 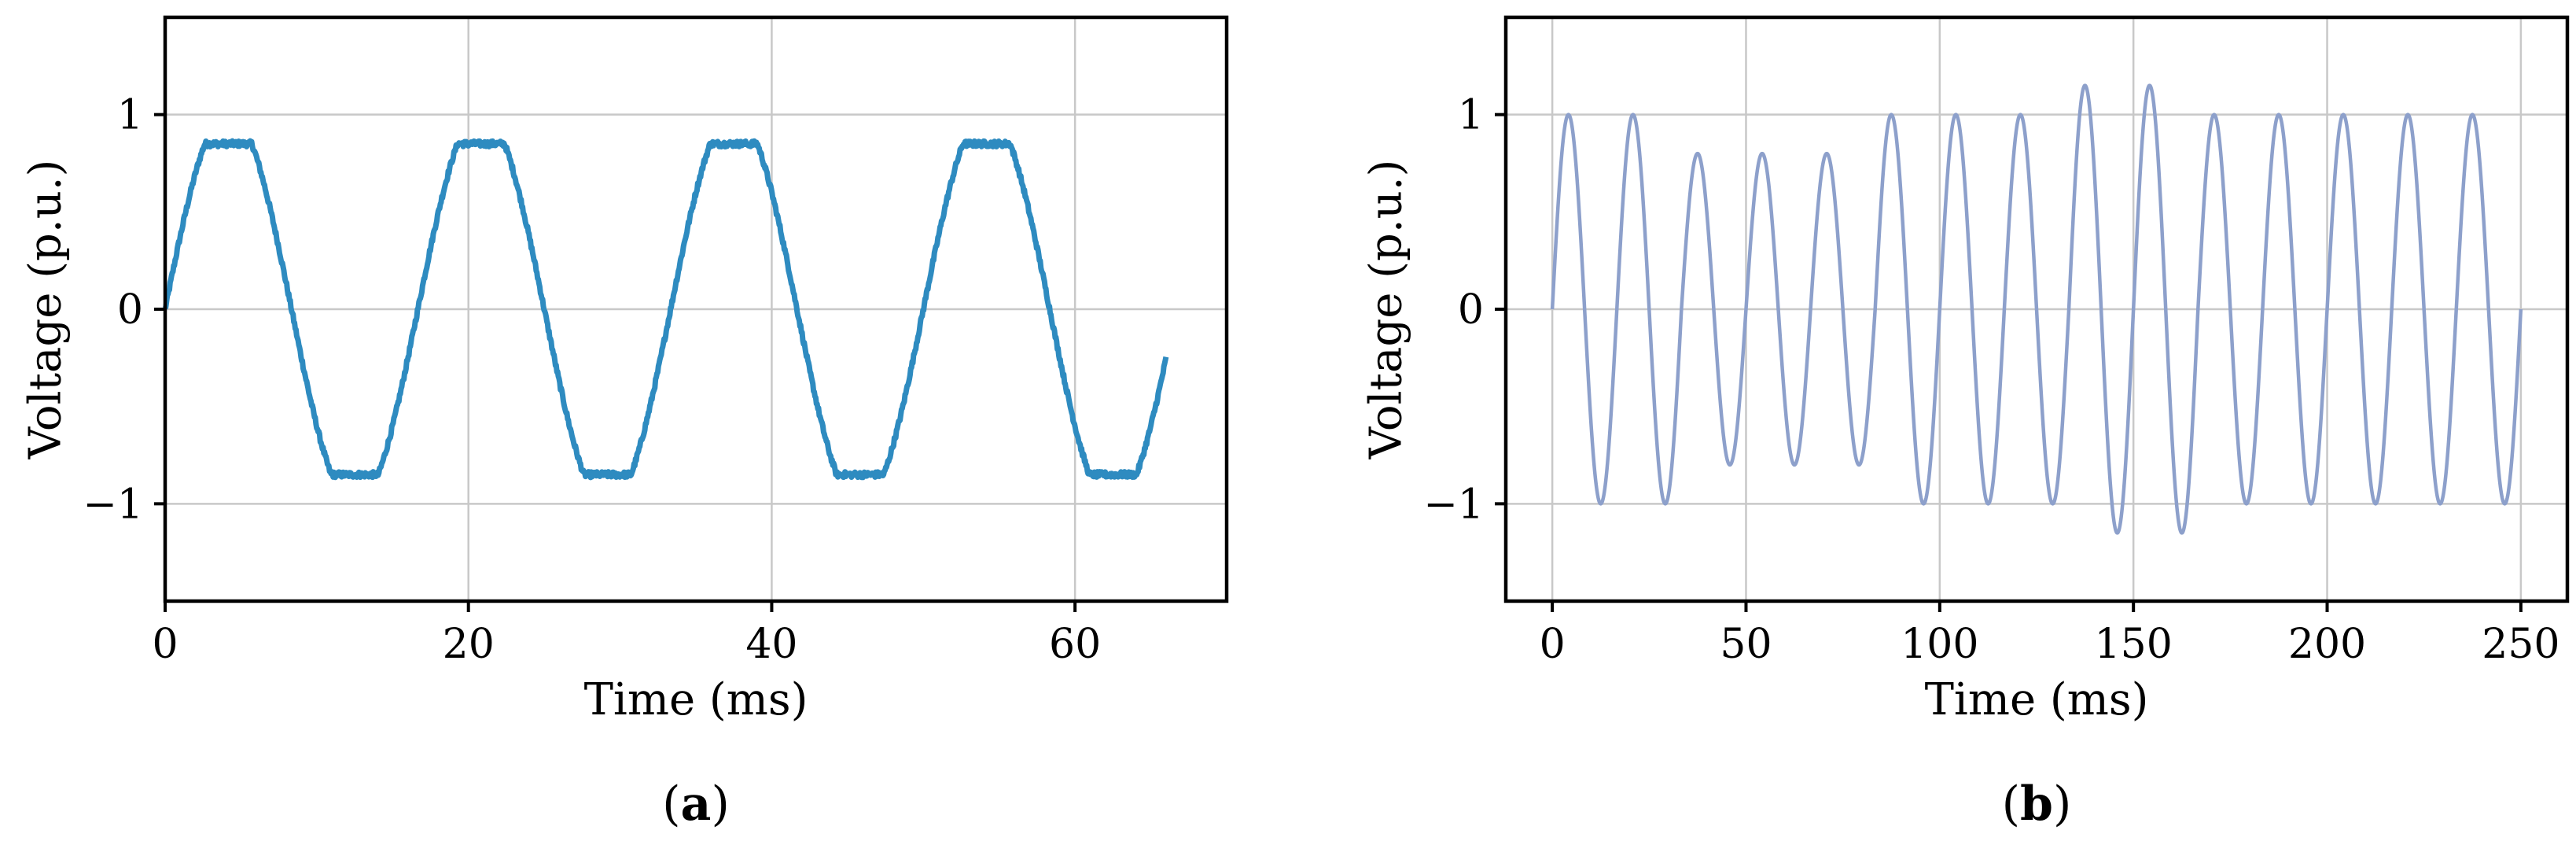 I want to click on panel-b-x-tick-label: 150, so click(x=2134, y=645).